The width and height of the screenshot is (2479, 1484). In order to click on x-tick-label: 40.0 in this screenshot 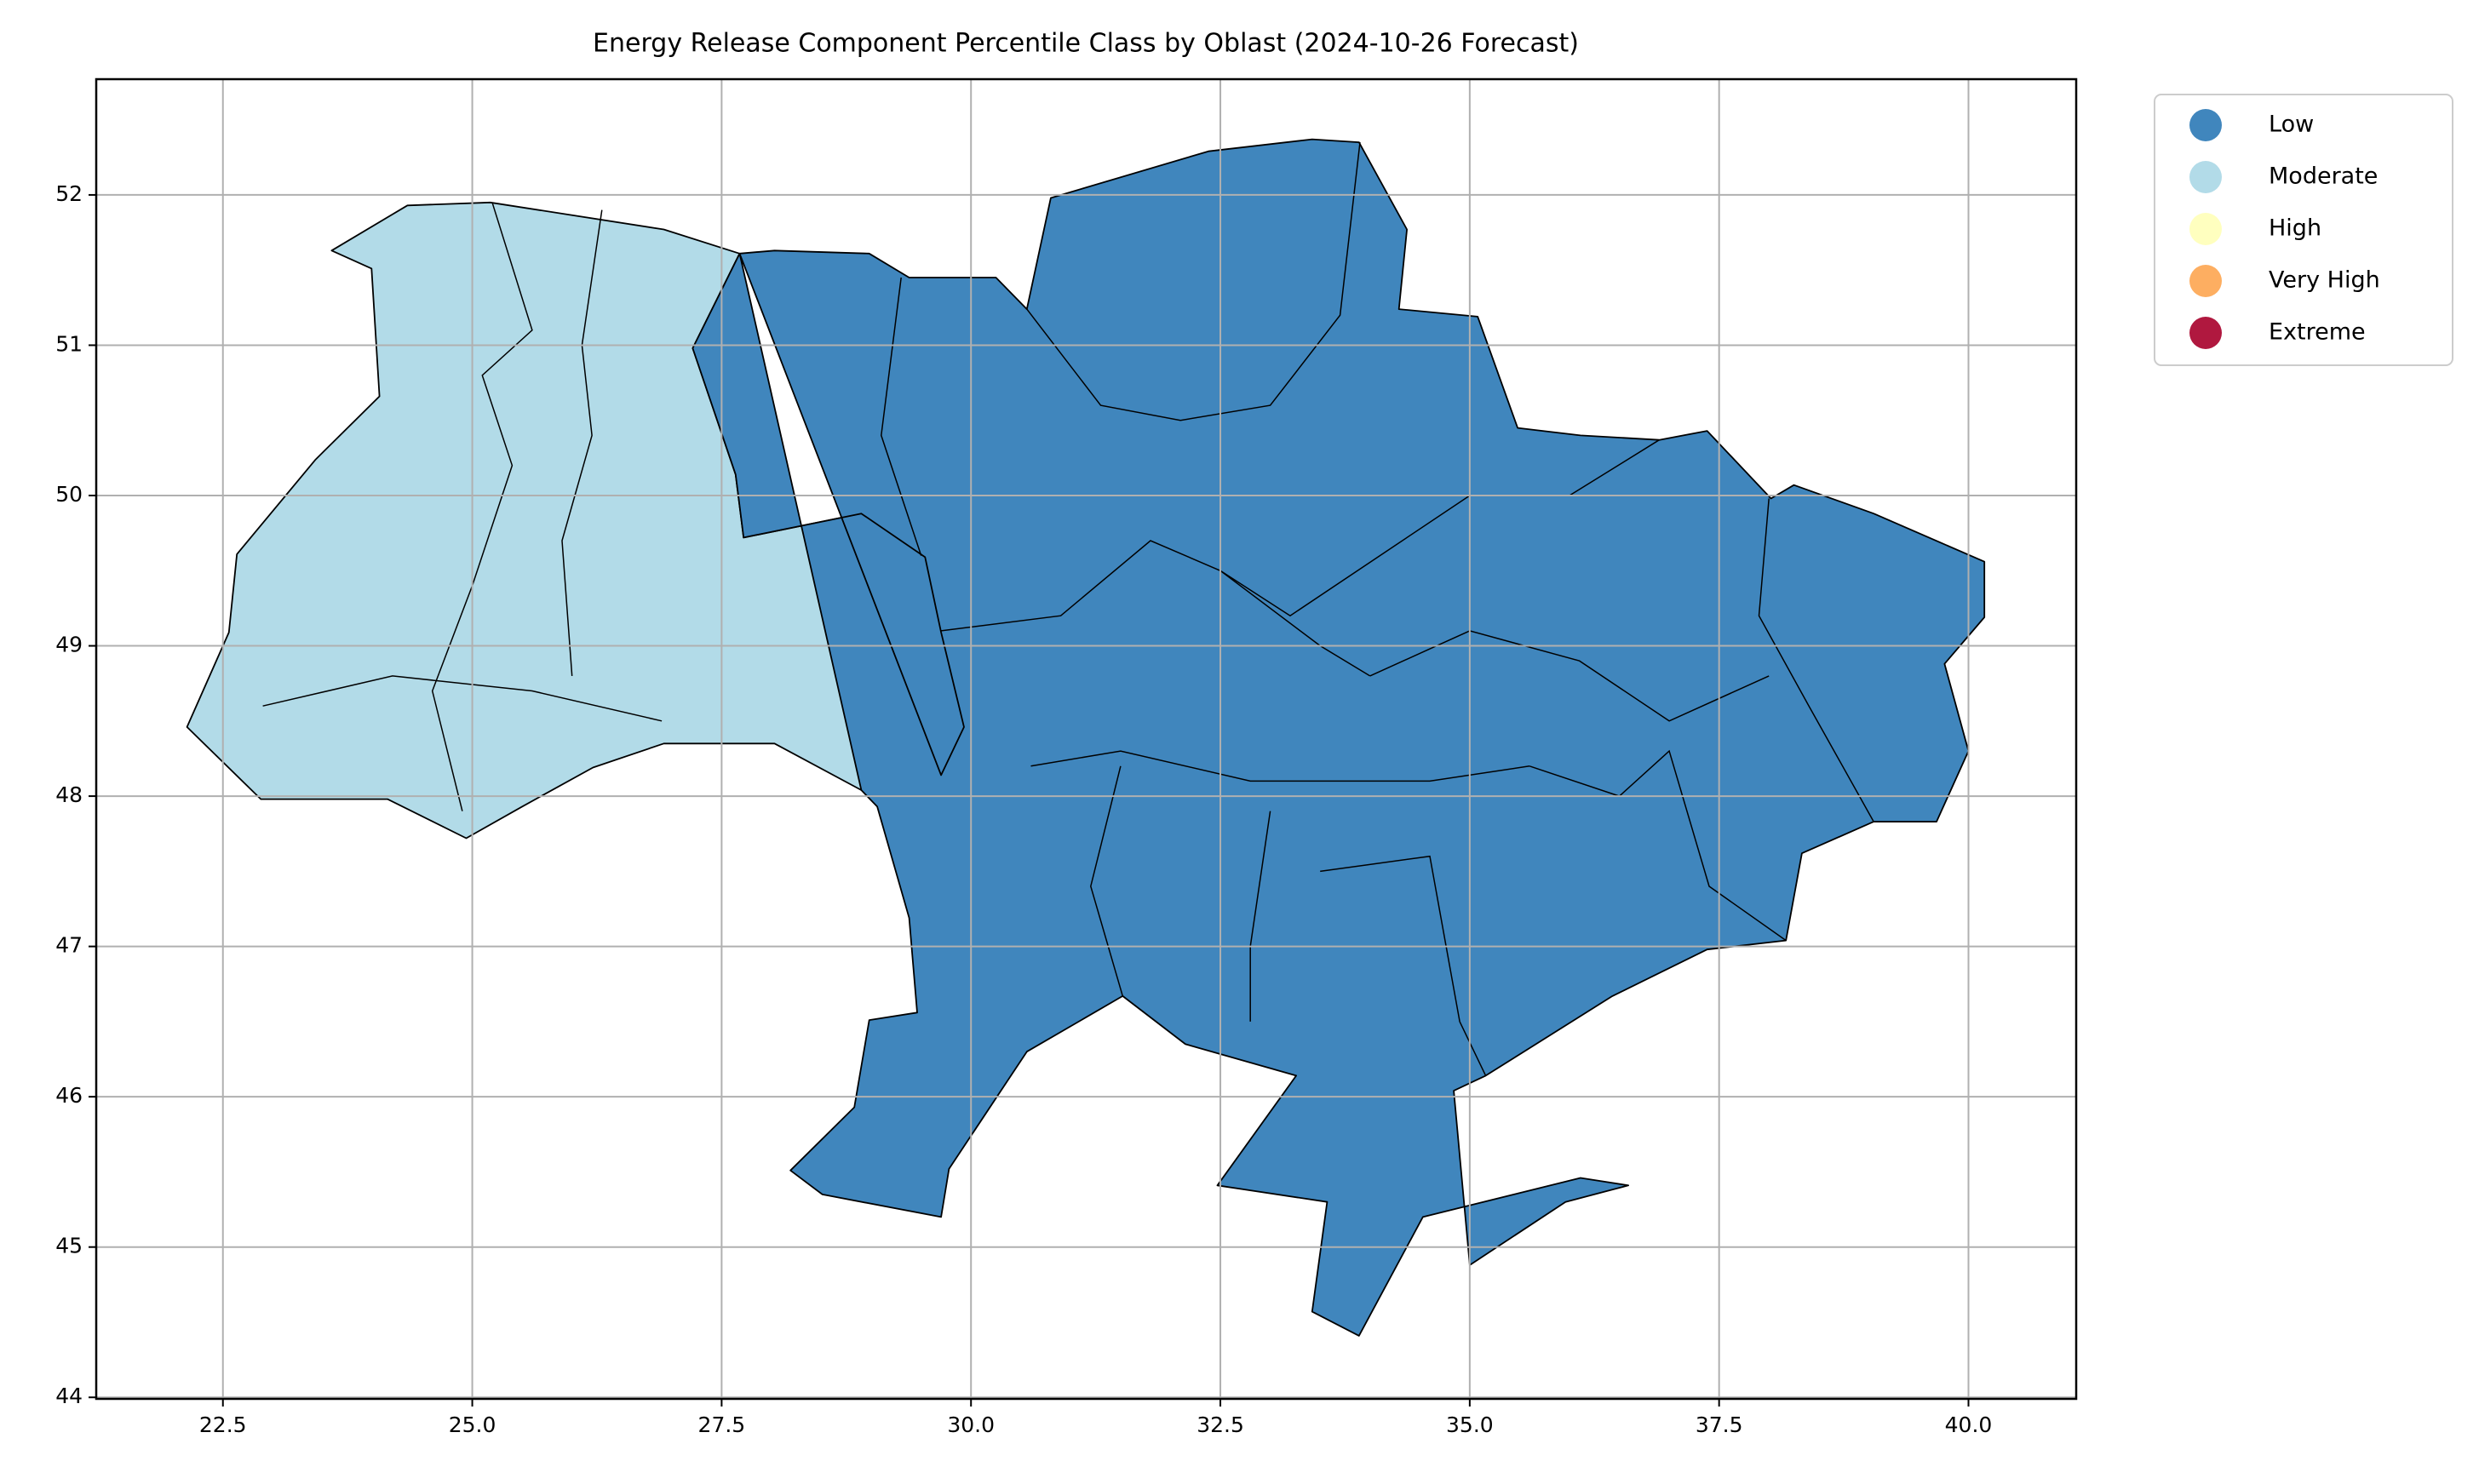, I will do `click(1969, 1424)`.